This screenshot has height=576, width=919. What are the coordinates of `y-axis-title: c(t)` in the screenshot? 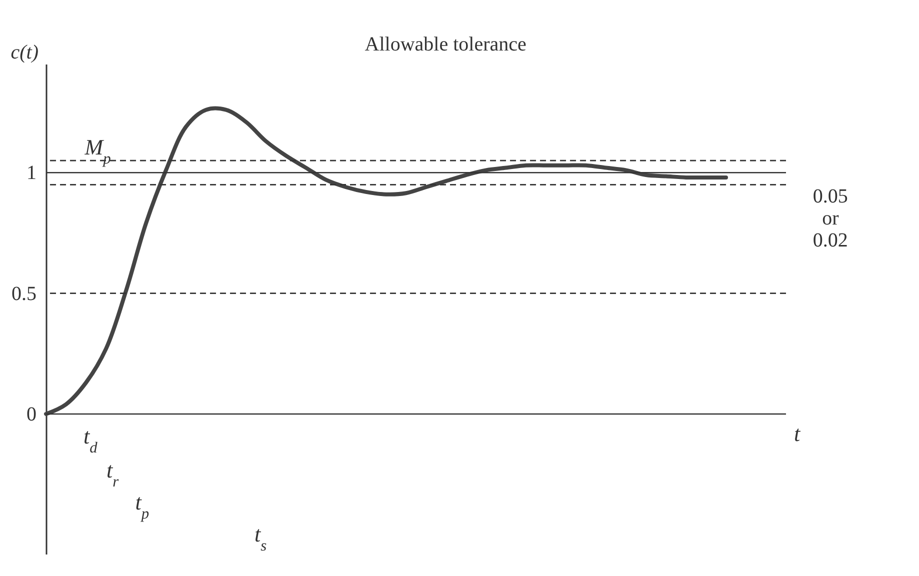 It's located at (24, 53).